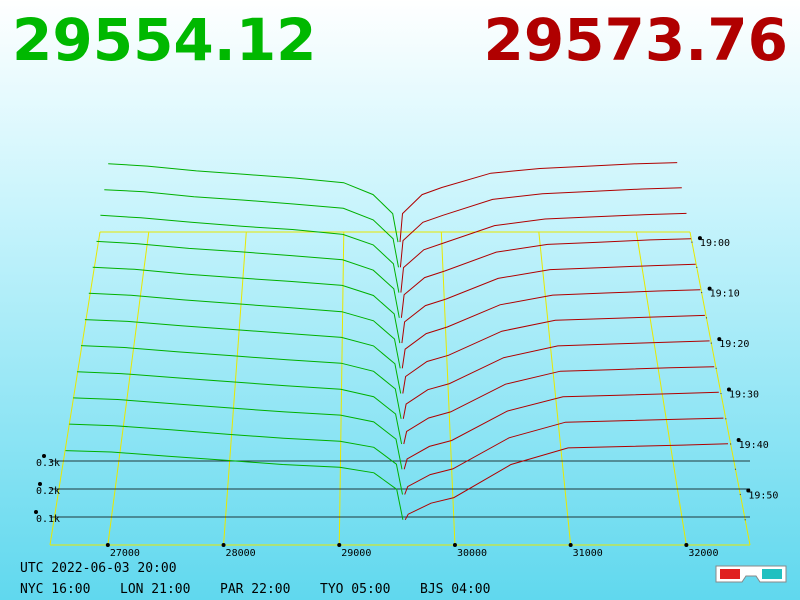 The image size is (800, 600). What do you see at coordinates (734, 344) in the screenshot?
I see `time-tick-label: 19:20` at bounding box center [734, 344].